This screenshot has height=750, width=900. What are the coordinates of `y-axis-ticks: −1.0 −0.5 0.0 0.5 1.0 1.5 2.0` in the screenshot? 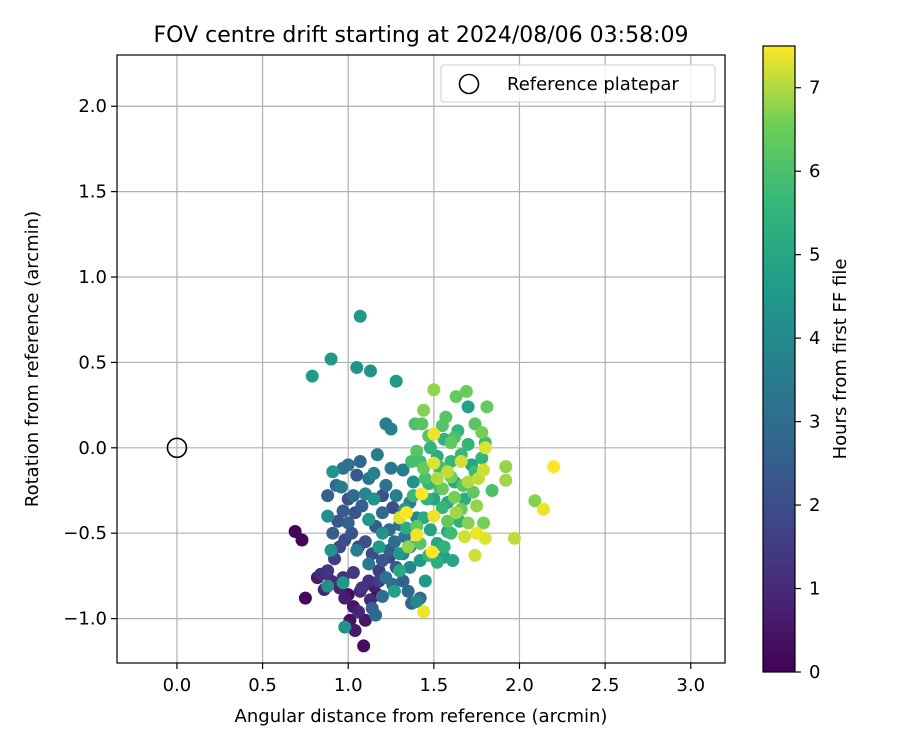 It's located at (90, 363).